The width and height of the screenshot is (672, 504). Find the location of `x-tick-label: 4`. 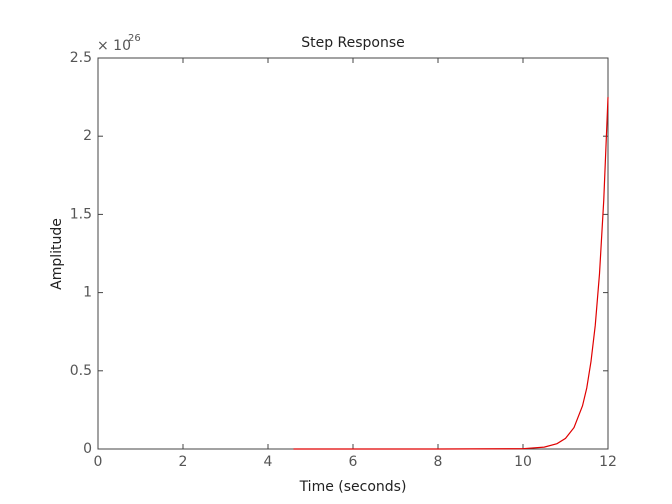

x-tick-label: 4 is located at coordinates (268, 462).